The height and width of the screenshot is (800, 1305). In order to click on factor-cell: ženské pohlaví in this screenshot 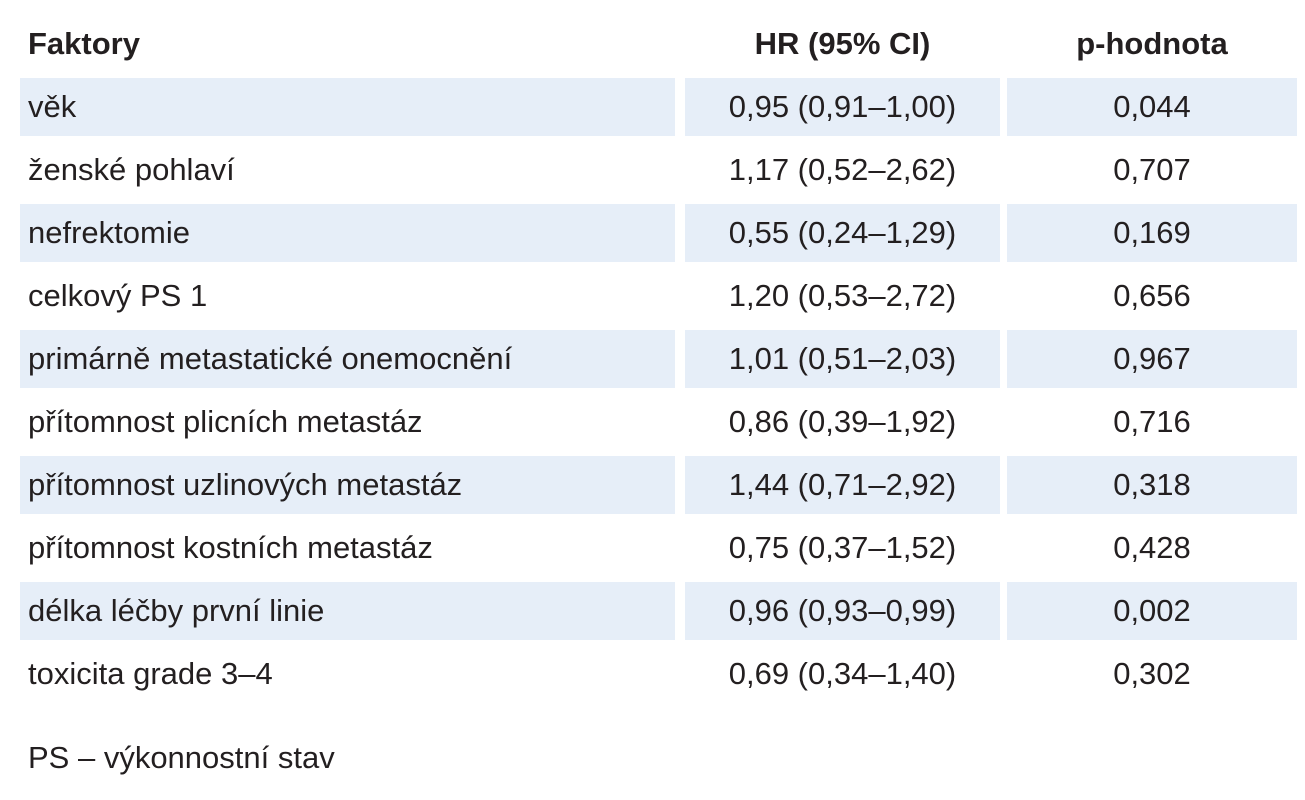, I will do `click(131, 169)`.